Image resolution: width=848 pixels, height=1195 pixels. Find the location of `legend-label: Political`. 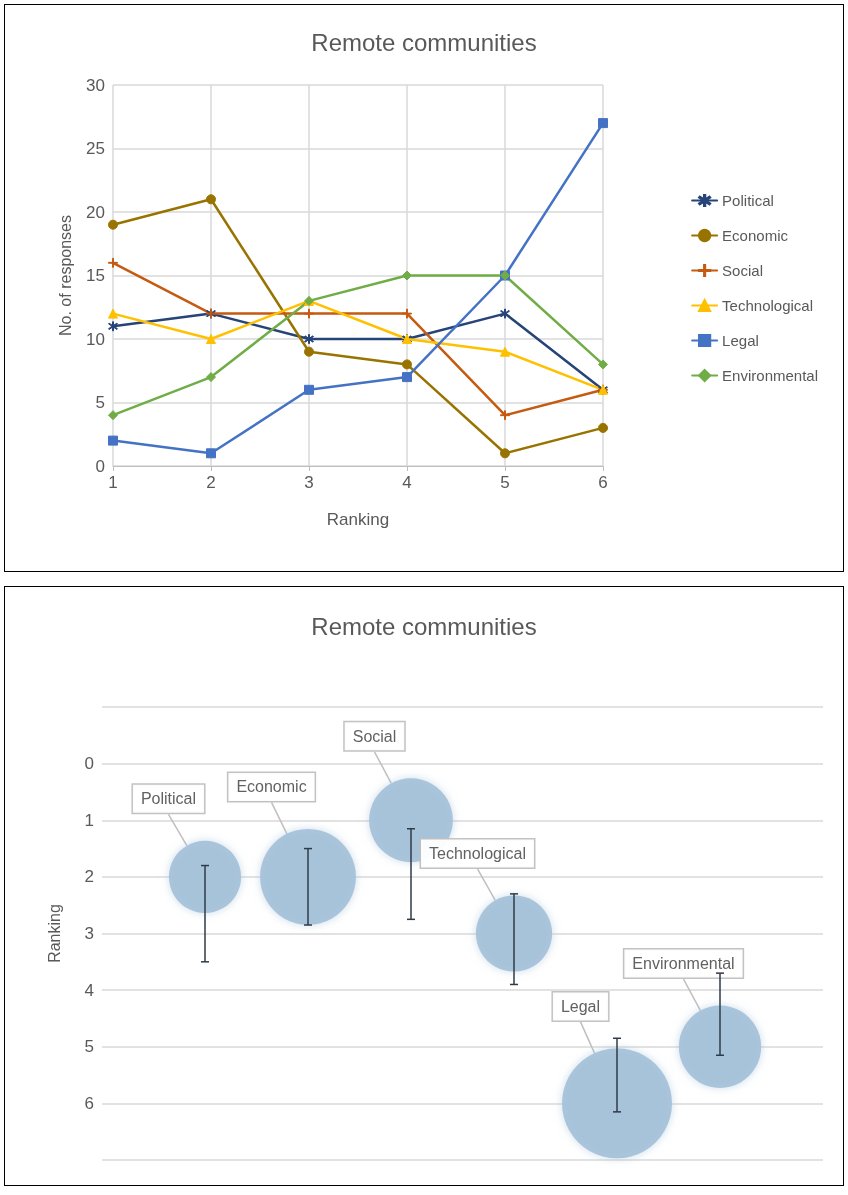

legend-label: Political is located at coordinates (748, 200).